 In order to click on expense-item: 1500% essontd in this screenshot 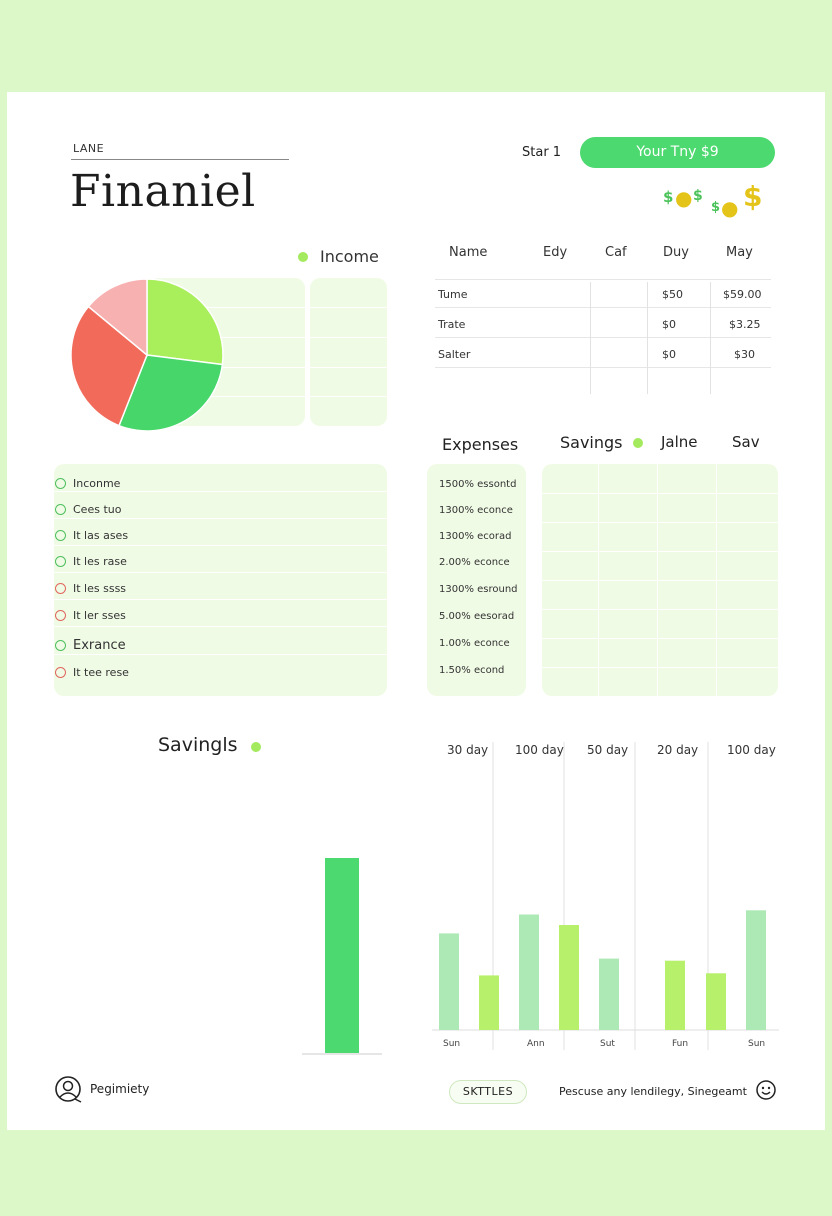, I will do `click(478, 484)`.